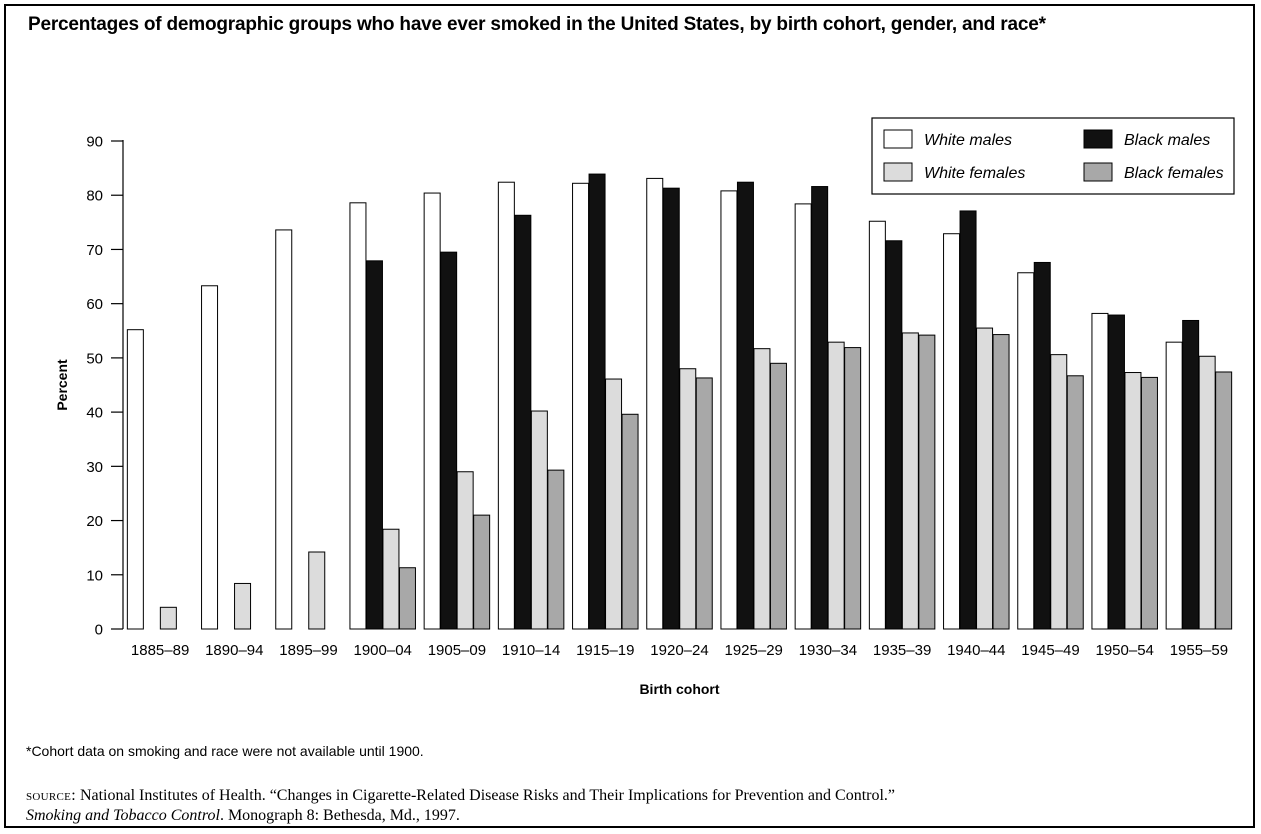 The image size is (1261, 834). What do you see at coordinates (234, 650) in the screenshot?
I see `x-tick-label: 1890–94` at bounding box center [234, 650].